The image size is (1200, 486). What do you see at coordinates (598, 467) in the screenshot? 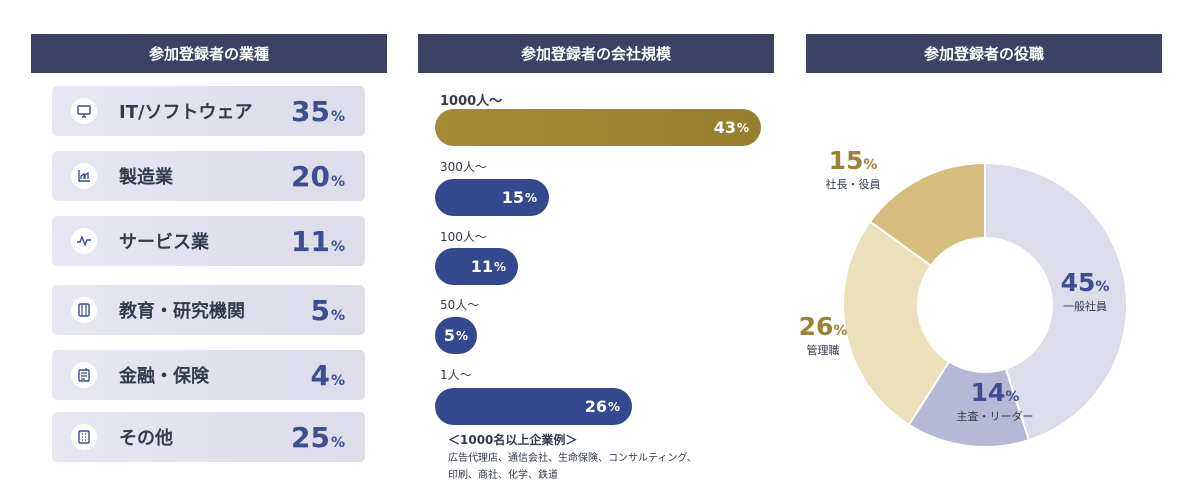
I see `large-company-examples: 広告代理店、通信会社、生命保険、コンサルティング、 印刷、商社、化学、鉄道` at bounding box center [598, 467].